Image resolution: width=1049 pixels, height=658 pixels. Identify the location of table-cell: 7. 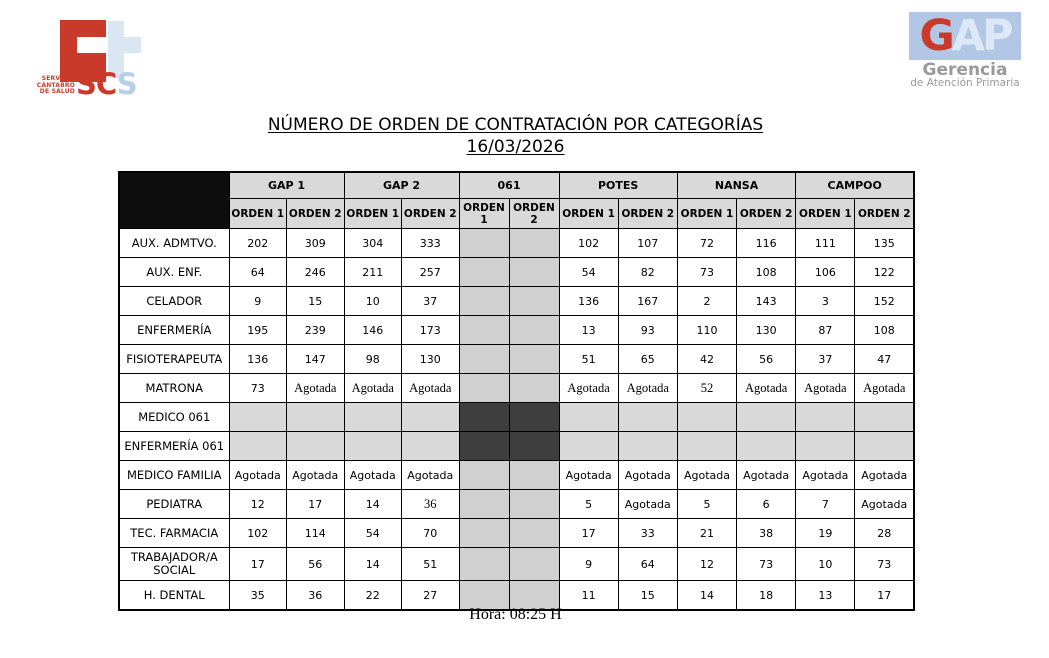
(825, 504).